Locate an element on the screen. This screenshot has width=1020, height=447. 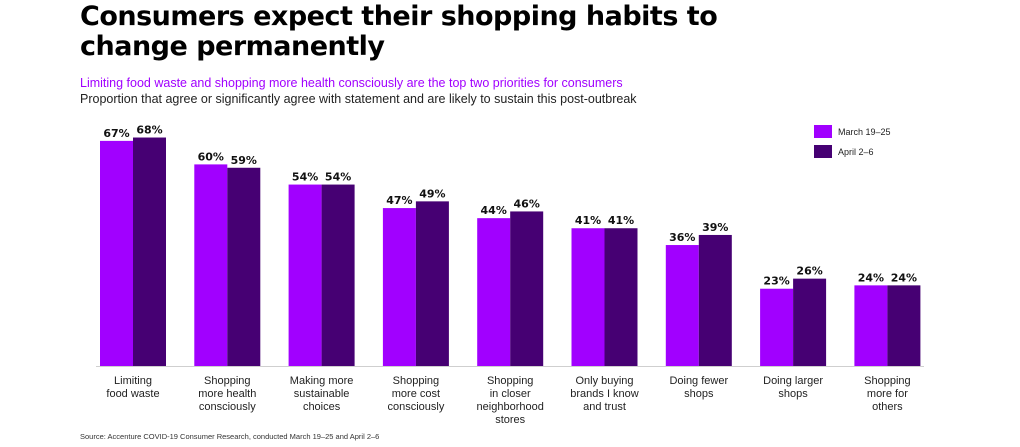
legend-label: March 19–25 is located at coordinates (864, 132).